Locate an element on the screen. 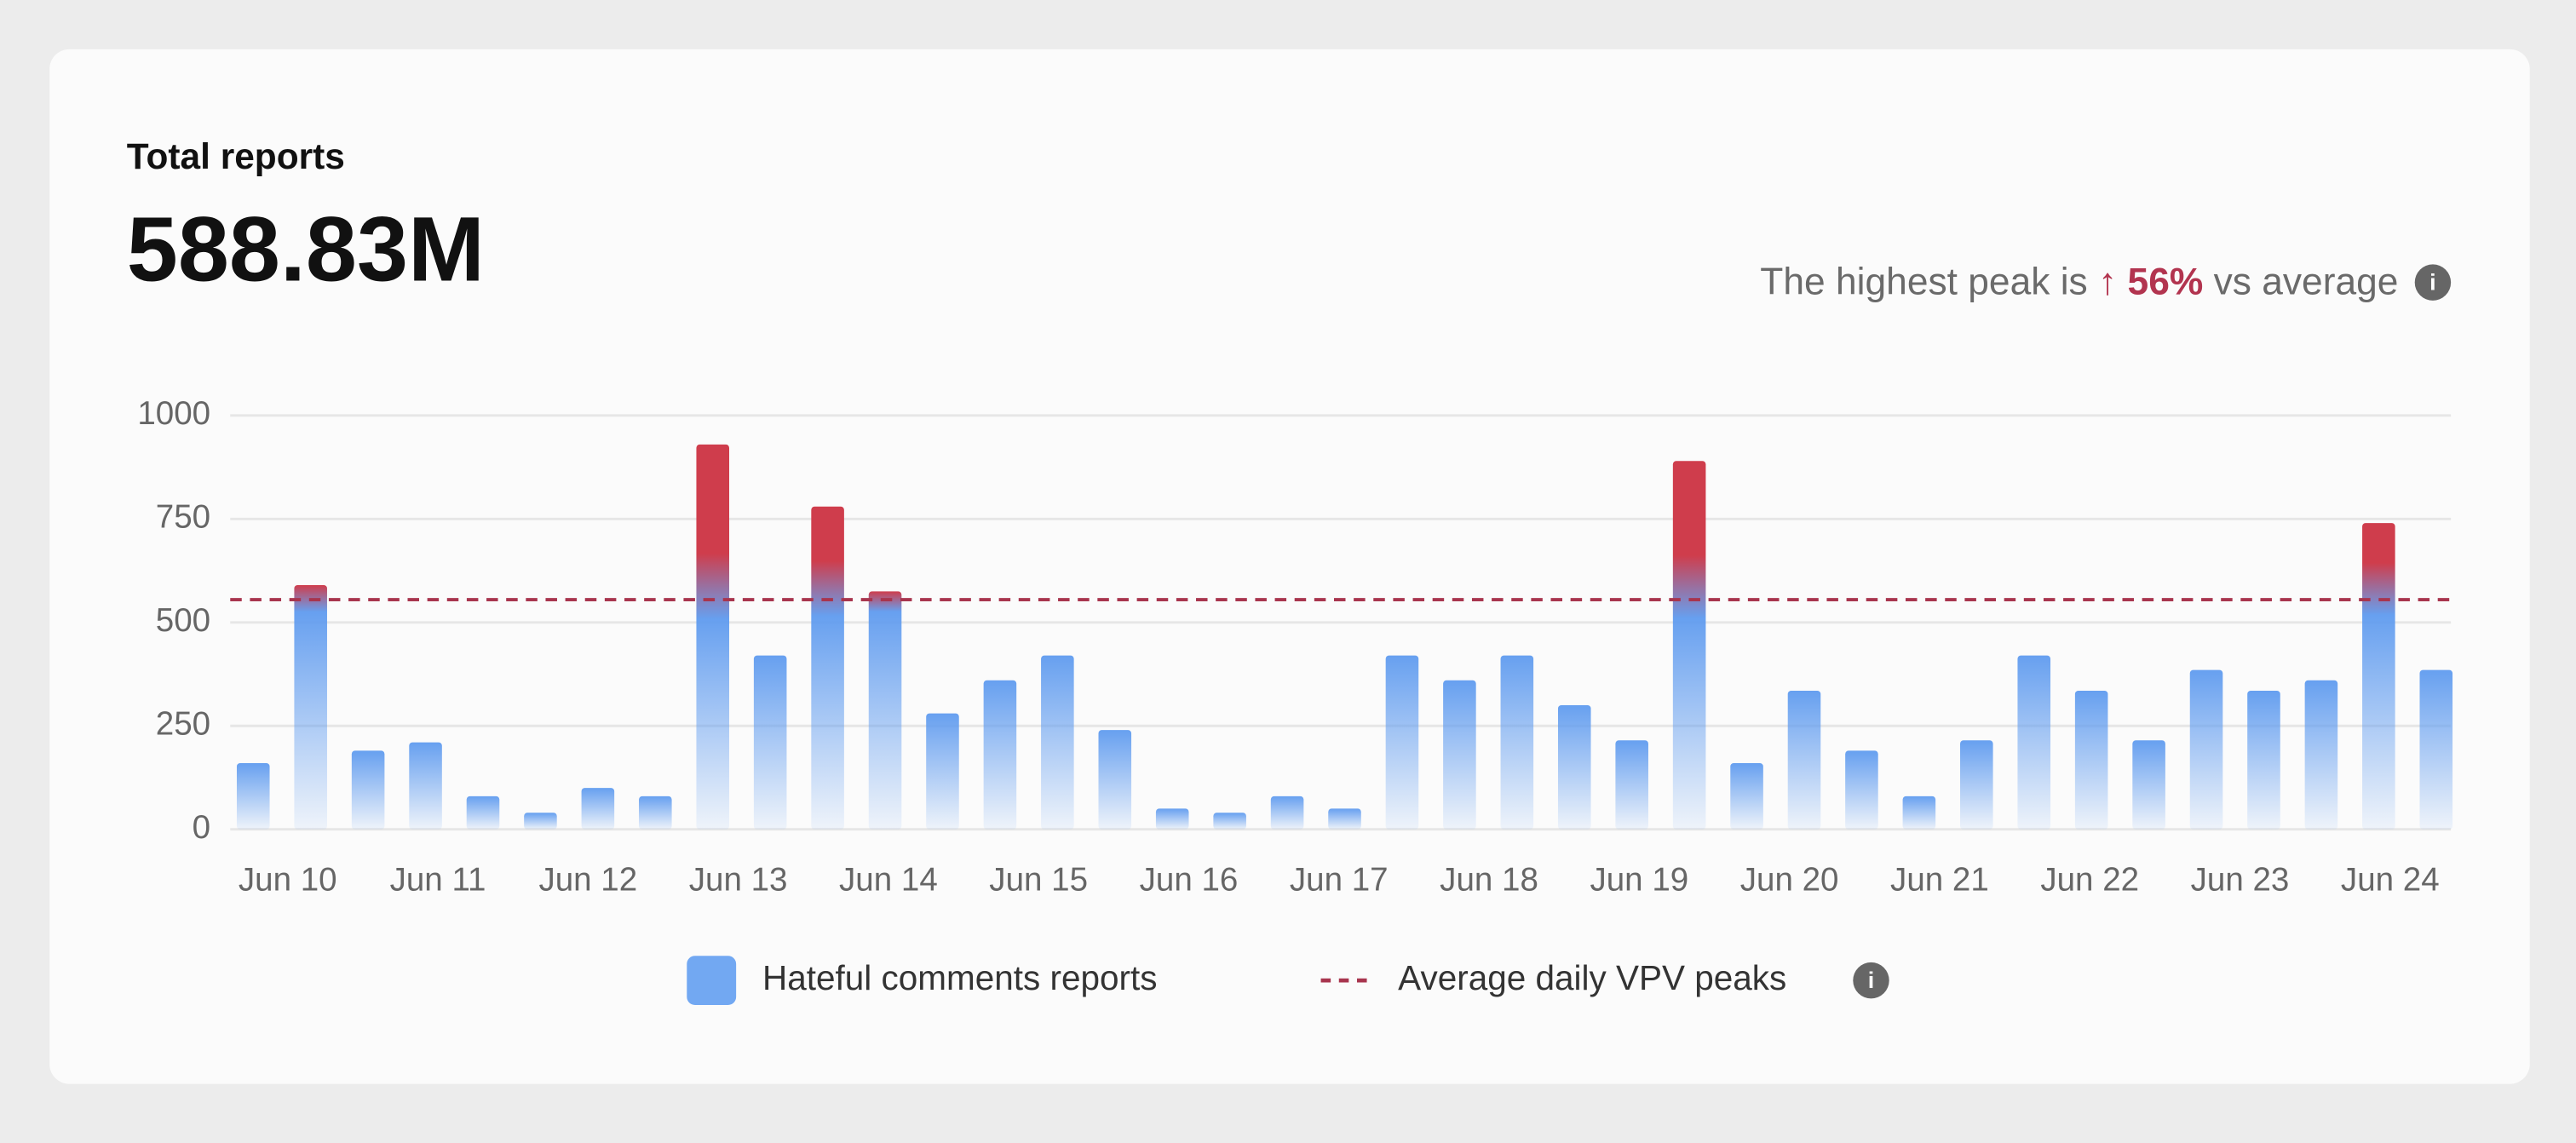  y-tick-label: 1000 is located at coordinates (174, 413).